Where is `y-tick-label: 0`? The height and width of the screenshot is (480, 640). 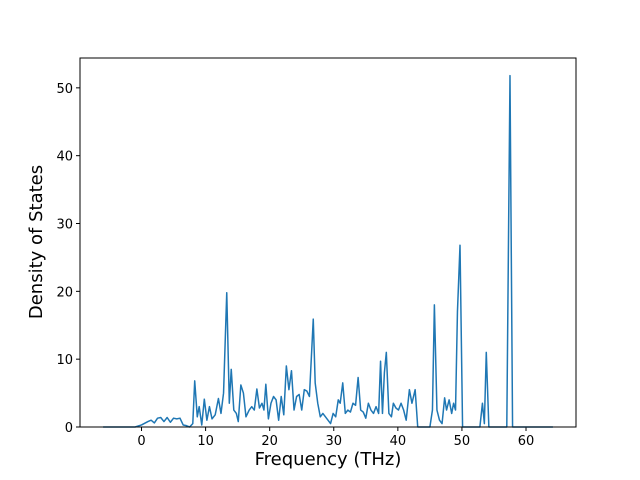
y-tick-label: 0 is located at coordinates (69, 428).